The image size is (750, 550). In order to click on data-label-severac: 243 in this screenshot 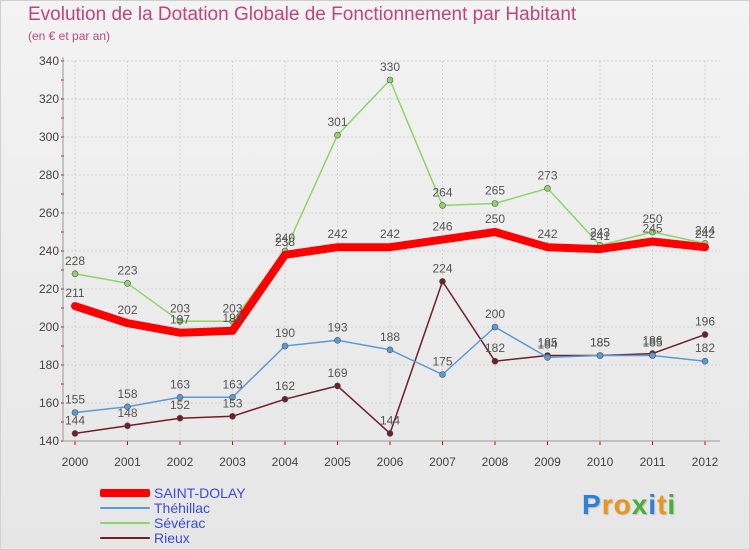, I will do `click(600, 232)`.